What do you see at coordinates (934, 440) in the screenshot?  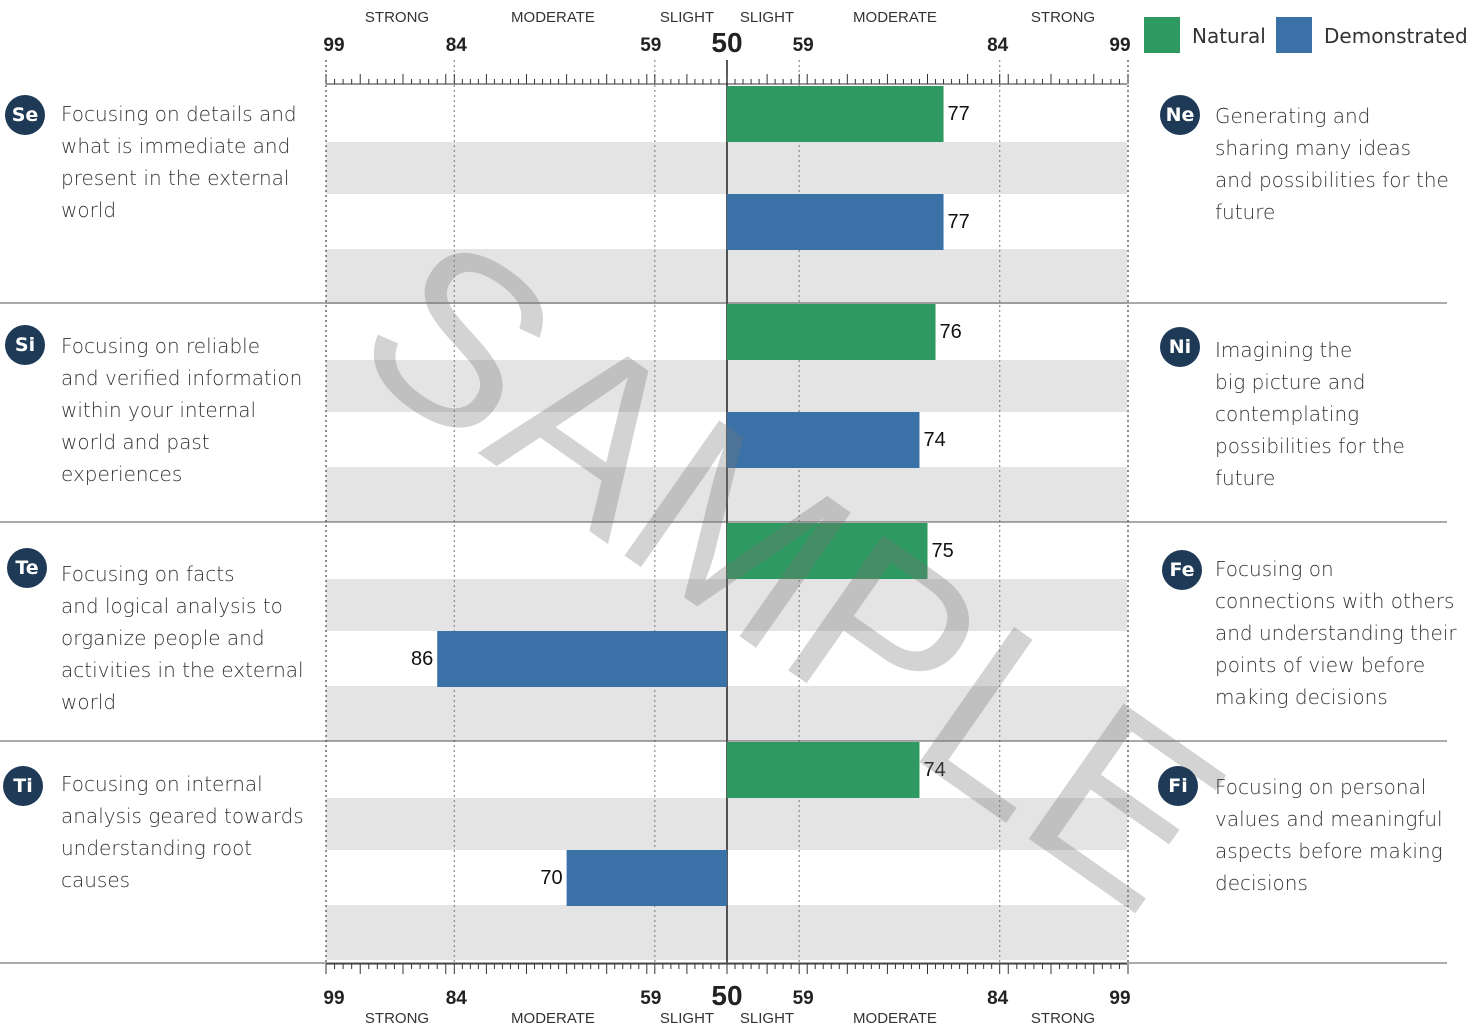 I see `bar-value-demonstrated: 74` at bounding box center [934, 440].